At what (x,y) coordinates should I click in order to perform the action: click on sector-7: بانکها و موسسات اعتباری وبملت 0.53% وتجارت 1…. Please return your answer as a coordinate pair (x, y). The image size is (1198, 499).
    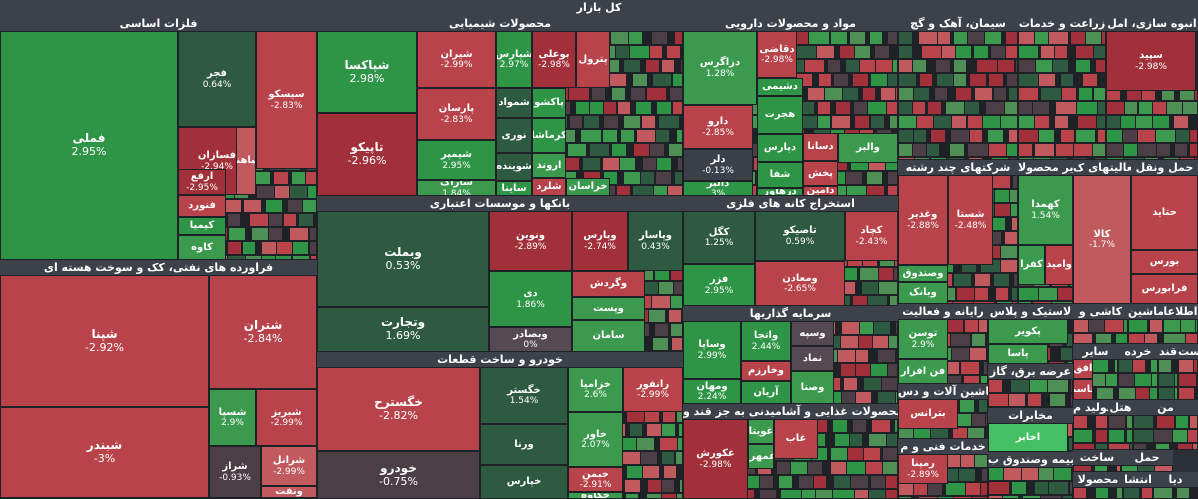
    Looking at the image, I should click on (500, 274).